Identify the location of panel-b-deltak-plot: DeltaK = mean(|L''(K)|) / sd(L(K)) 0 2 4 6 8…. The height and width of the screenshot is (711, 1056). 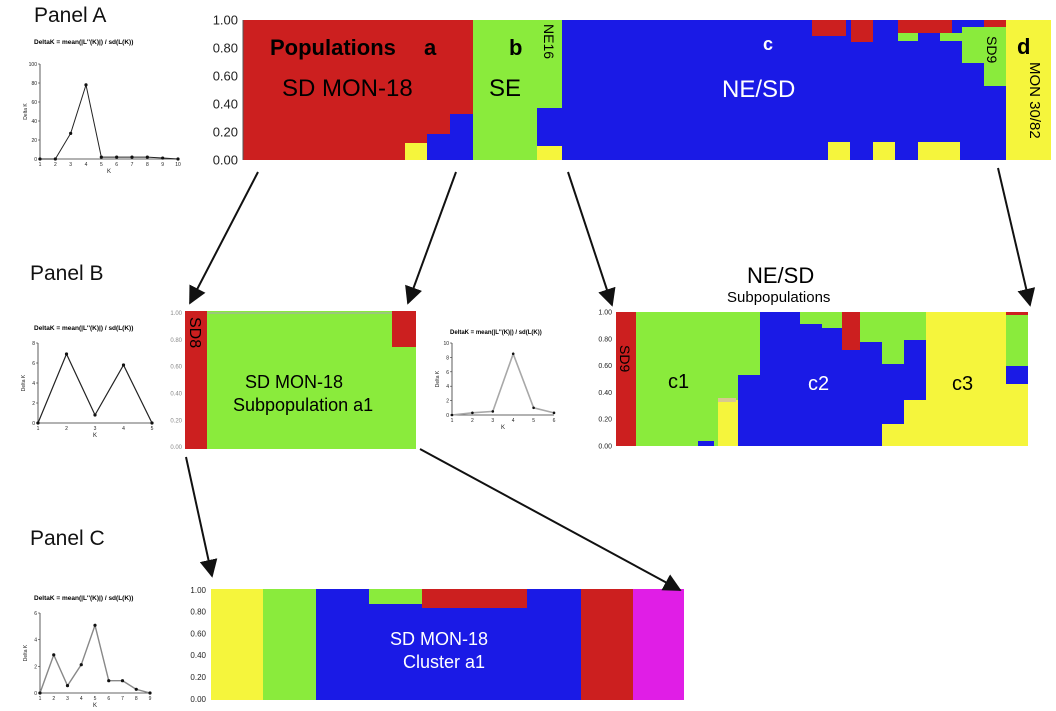
(87, 382).